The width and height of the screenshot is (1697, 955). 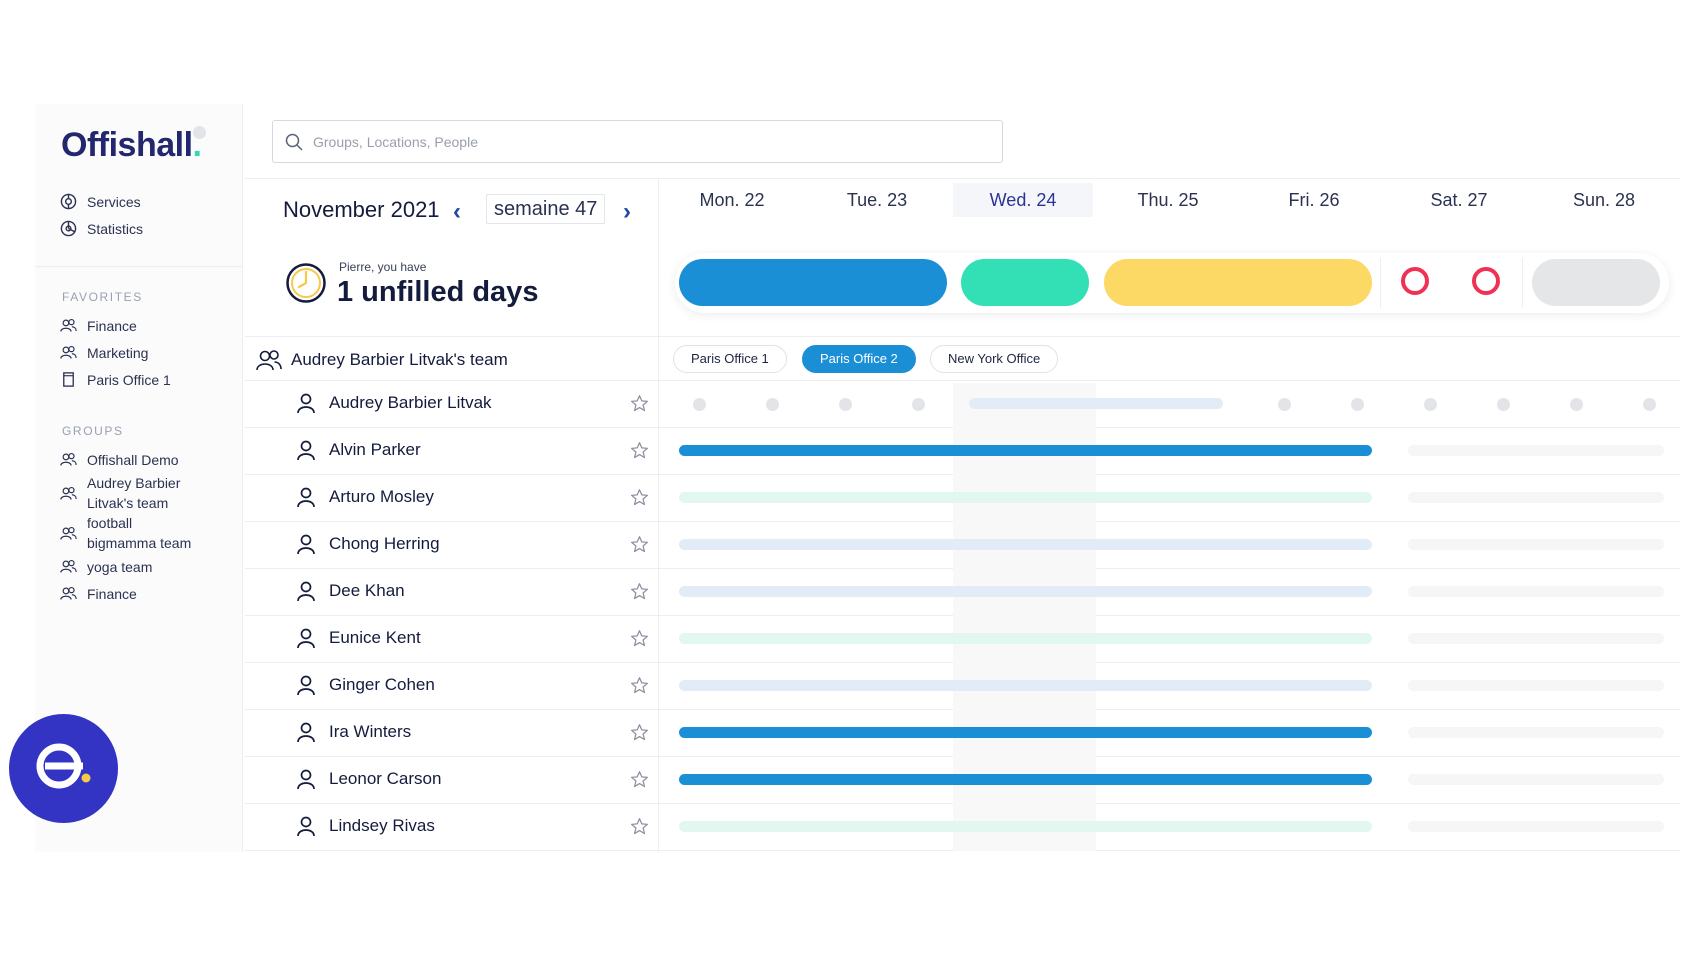 What do you see at coordinates (133, 145) in the screenshot?
I see `offishall-logo: Offishall.` at bounding box center [133, 145].